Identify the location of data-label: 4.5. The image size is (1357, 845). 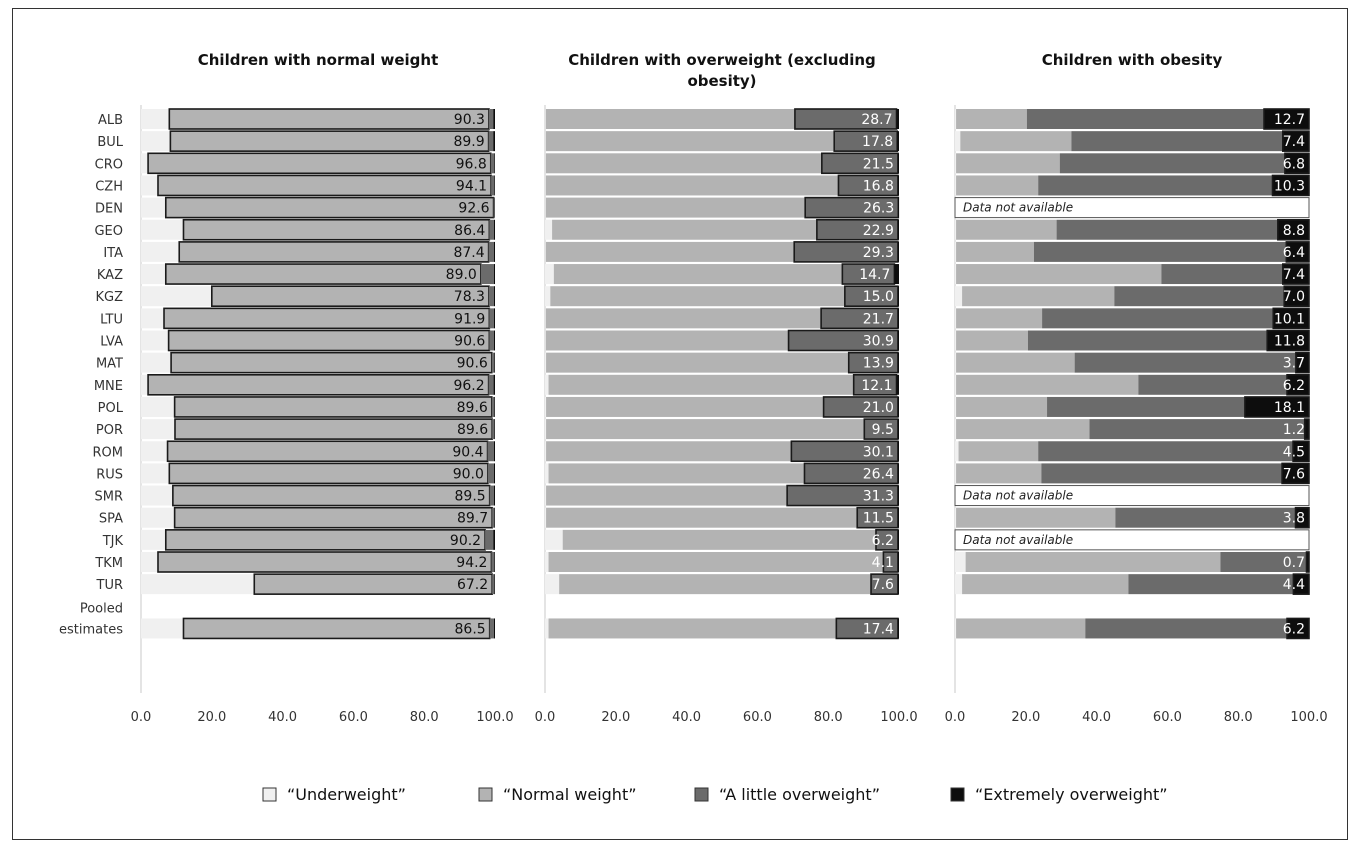
(1294, 452).